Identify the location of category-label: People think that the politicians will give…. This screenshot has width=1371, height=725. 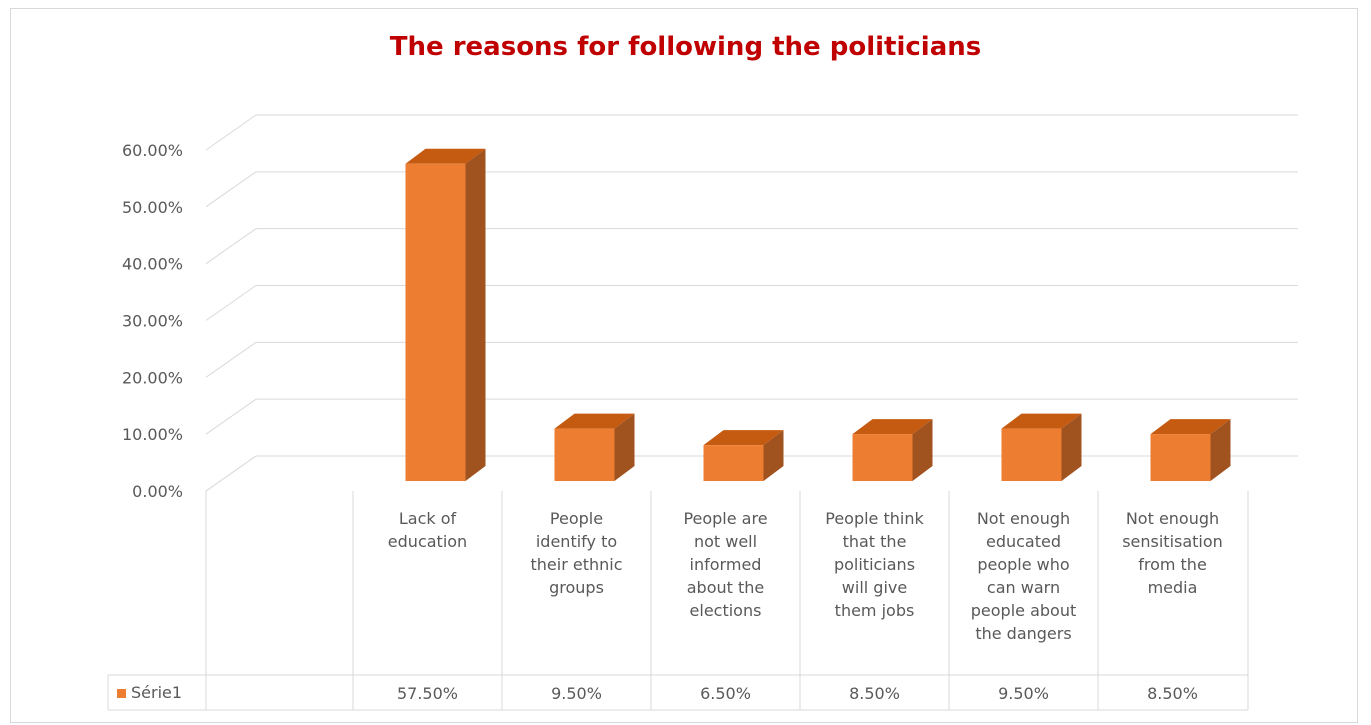
(874, 564).